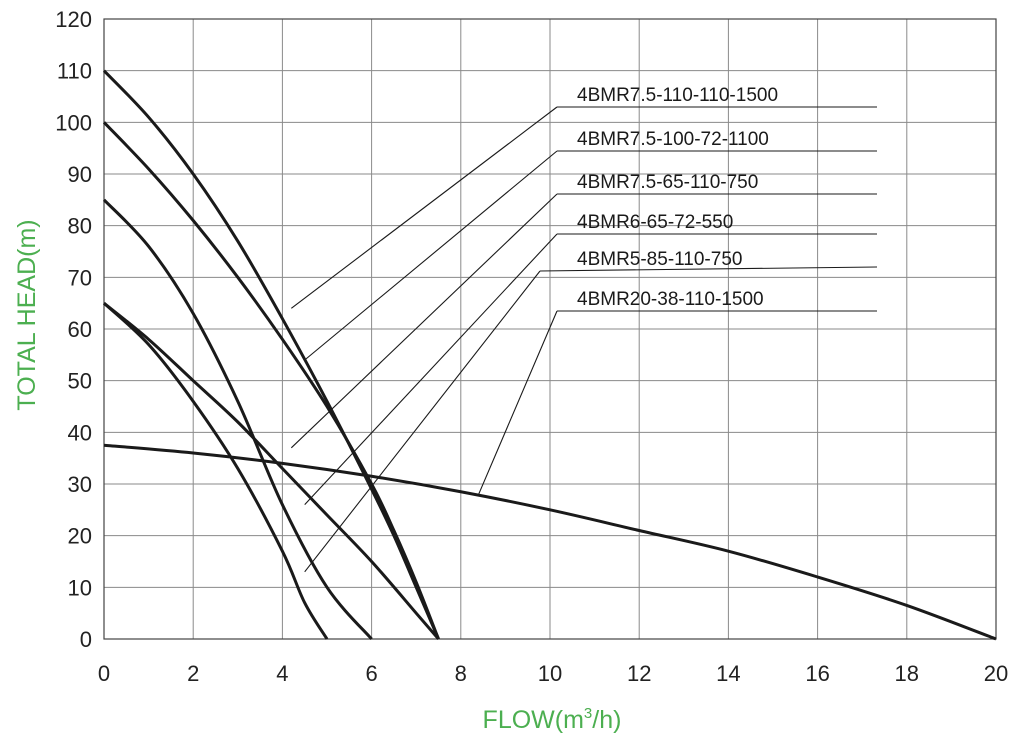 The image size is (1018, 734). Describe the element at coordinates (371, 673) in the screenshot. I see `x-tick-label: 6` at that location.